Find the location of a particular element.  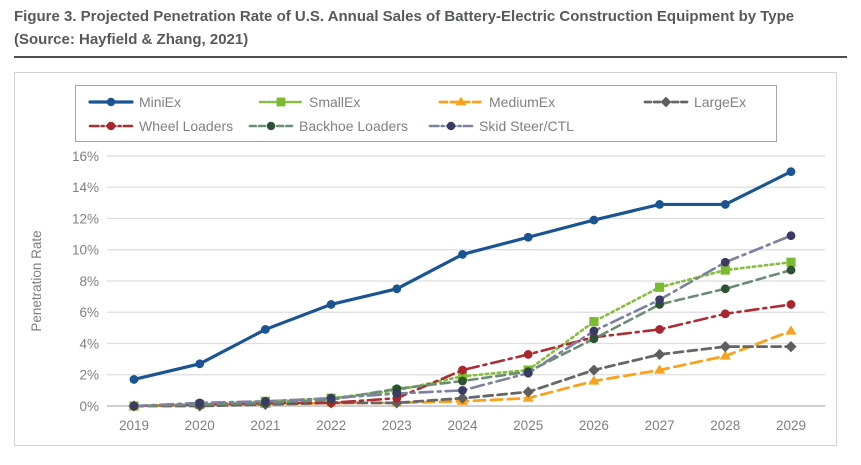

x-tick-label: 2019 is located at coordinates (134, 425).